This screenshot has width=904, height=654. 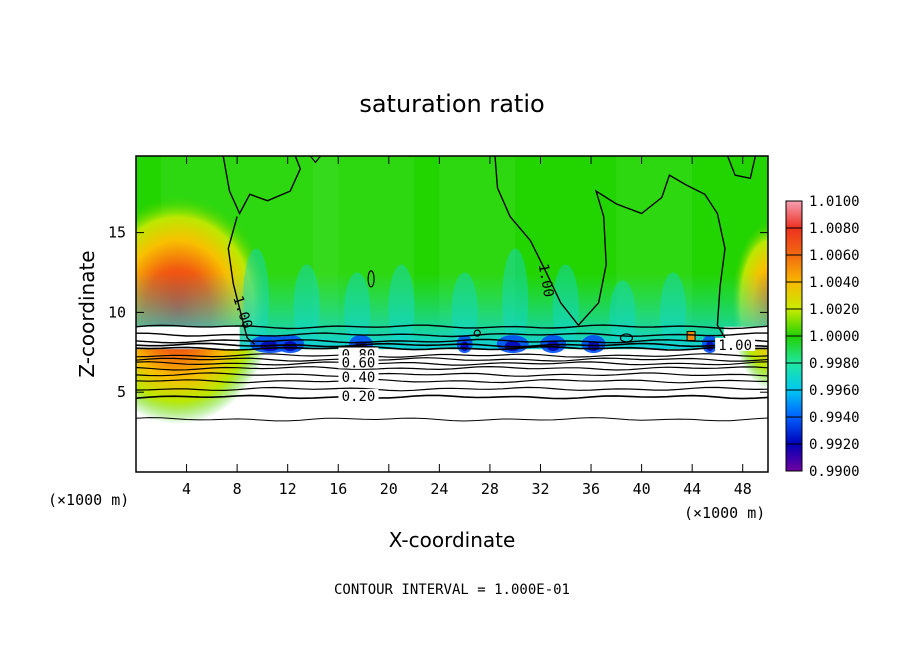 I want to click on x-tick-label: 20, so click(x=389, y=489).